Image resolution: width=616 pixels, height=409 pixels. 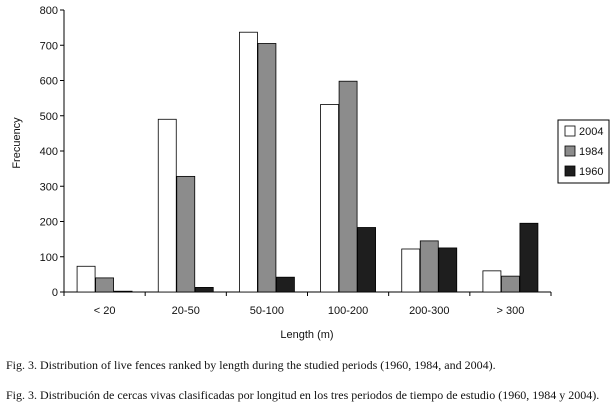 What do you see at coordinates (49, 152) in the screenshot?
I see `y-tick-label: 400` at bounding box center [49, 152].